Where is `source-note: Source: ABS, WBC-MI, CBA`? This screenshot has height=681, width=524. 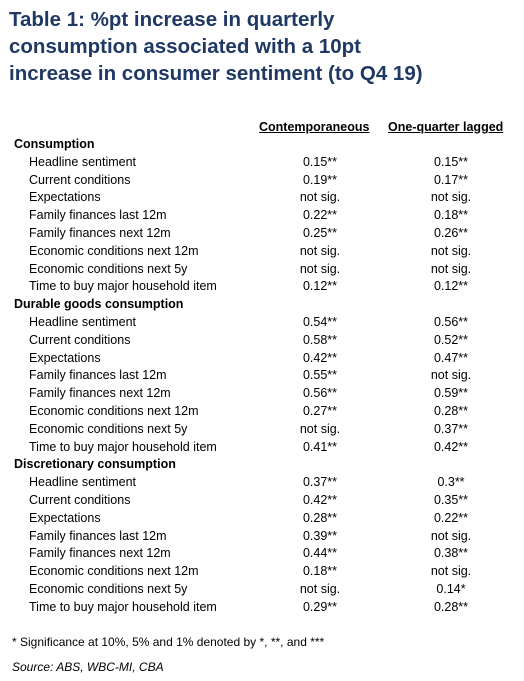
source-note: Source: ABS, WBC-MI, CBA is located at coordinates (88, 667).